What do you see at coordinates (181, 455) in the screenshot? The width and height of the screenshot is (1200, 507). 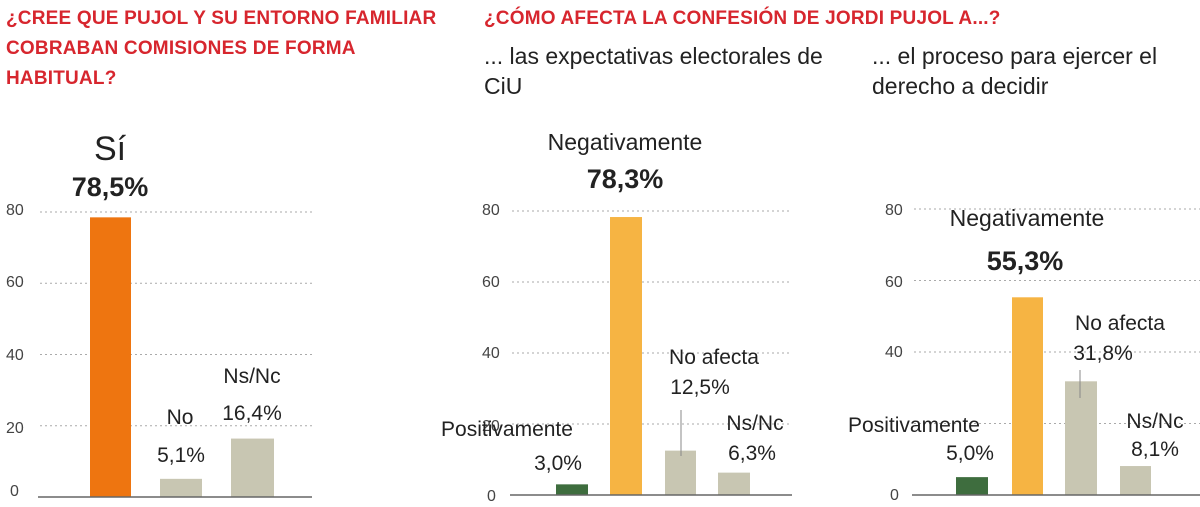 I see `bar-value-no: 5,1%` at bounding box center [181, 455].